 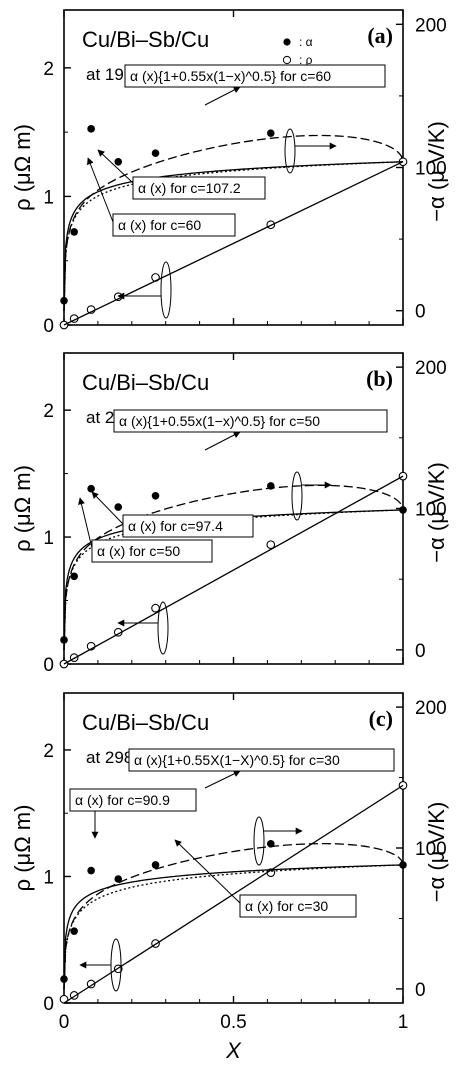 I want to click on annotation-corr: α (x){1+0.55X(1−X)^0.5} for c=30, so click(x=237, y=760).